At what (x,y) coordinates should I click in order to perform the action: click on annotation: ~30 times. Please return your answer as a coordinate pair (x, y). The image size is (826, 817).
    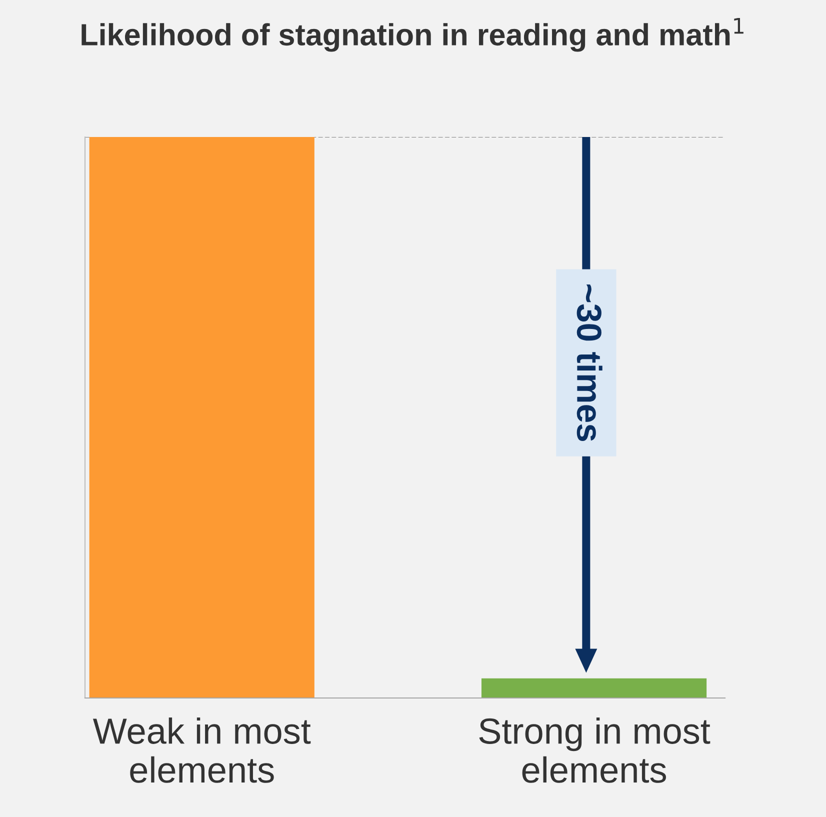
    Looking at the image, I should click on (589, 363).